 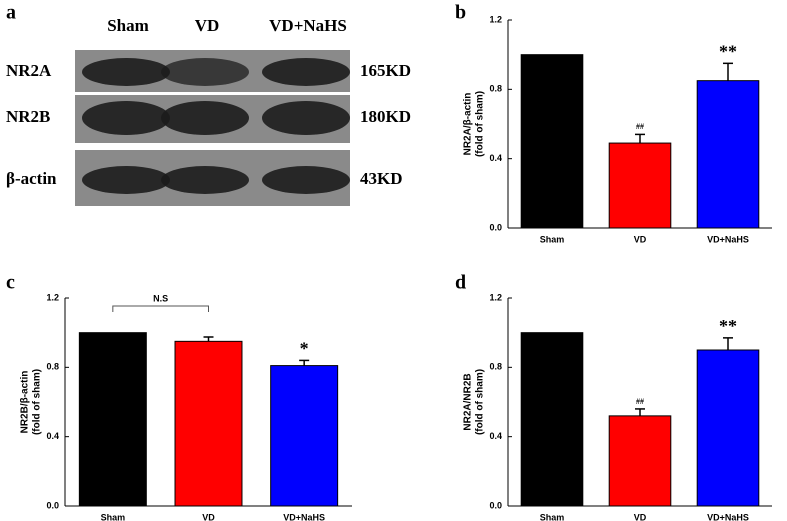 What do you see at coordinates (385, 70) in the screenshot?
I see `size-label: 165KD` at bounding box center [385, 70].